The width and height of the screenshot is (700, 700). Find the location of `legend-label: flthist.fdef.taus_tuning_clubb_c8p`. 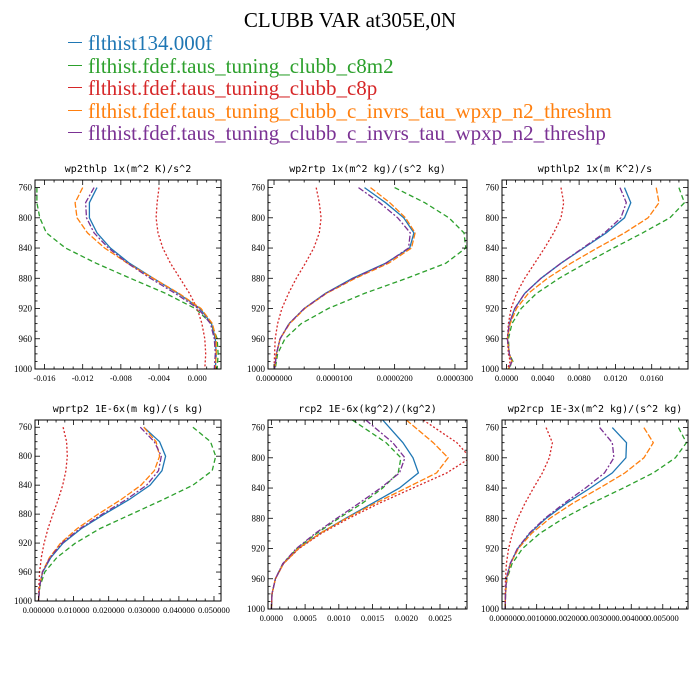

legend-label: flthist.fdef.taus_tuning_clubb_c8p is located at coordinates (233, 88).